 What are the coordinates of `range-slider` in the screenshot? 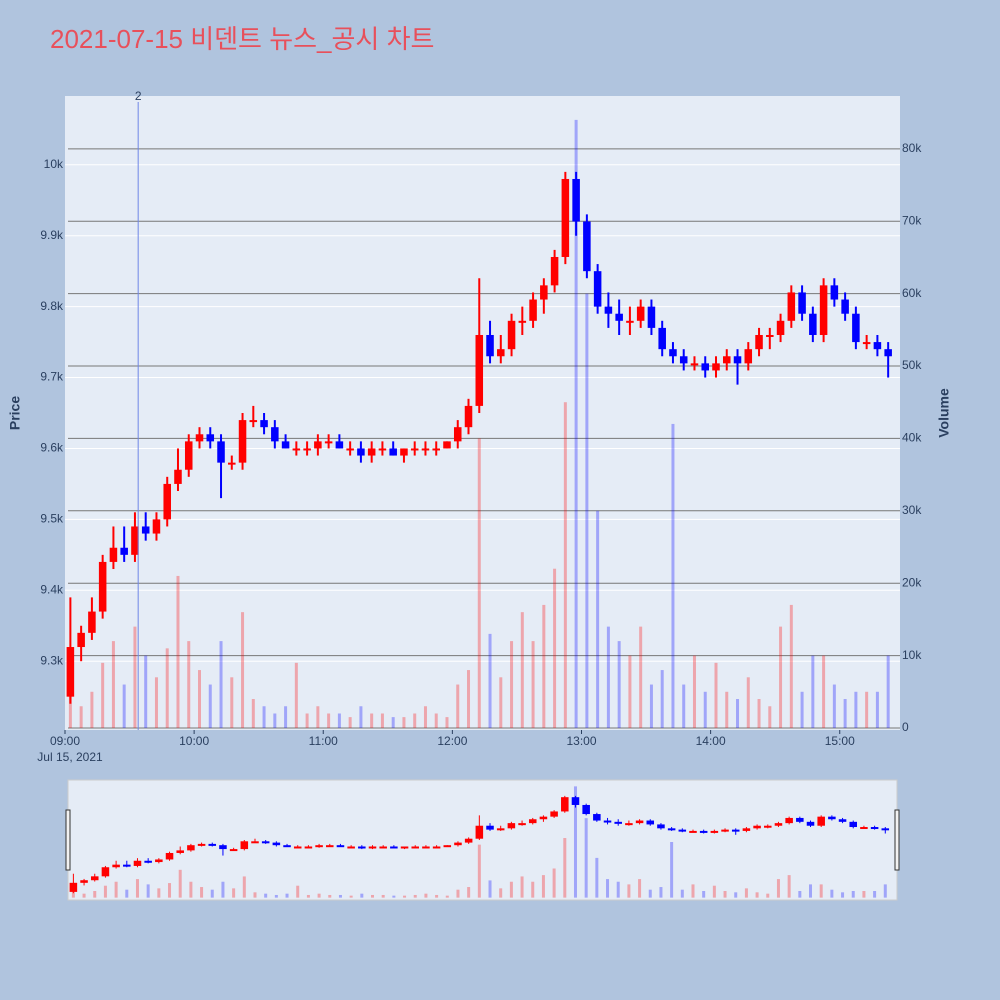 It's located at (482, 840).